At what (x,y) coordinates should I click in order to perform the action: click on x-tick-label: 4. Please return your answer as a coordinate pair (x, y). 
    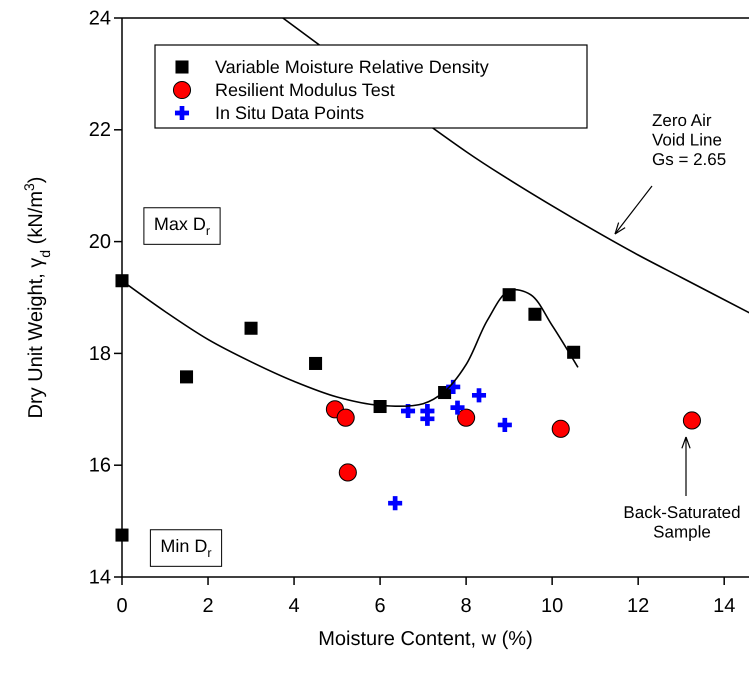
    Looking at the image, I should click on (294, 606).